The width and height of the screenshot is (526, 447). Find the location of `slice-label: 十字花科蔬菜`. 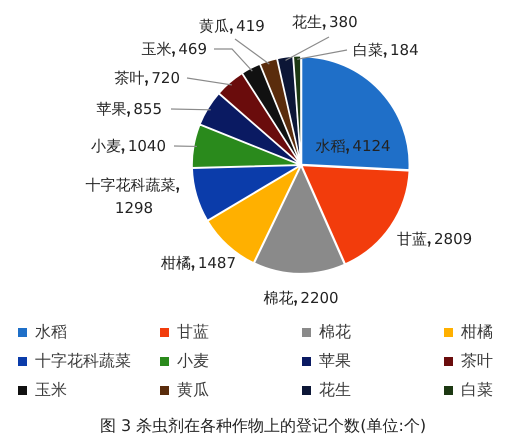

slice-label: 十字花科蔬菜 is located at coordinates (131, 185).